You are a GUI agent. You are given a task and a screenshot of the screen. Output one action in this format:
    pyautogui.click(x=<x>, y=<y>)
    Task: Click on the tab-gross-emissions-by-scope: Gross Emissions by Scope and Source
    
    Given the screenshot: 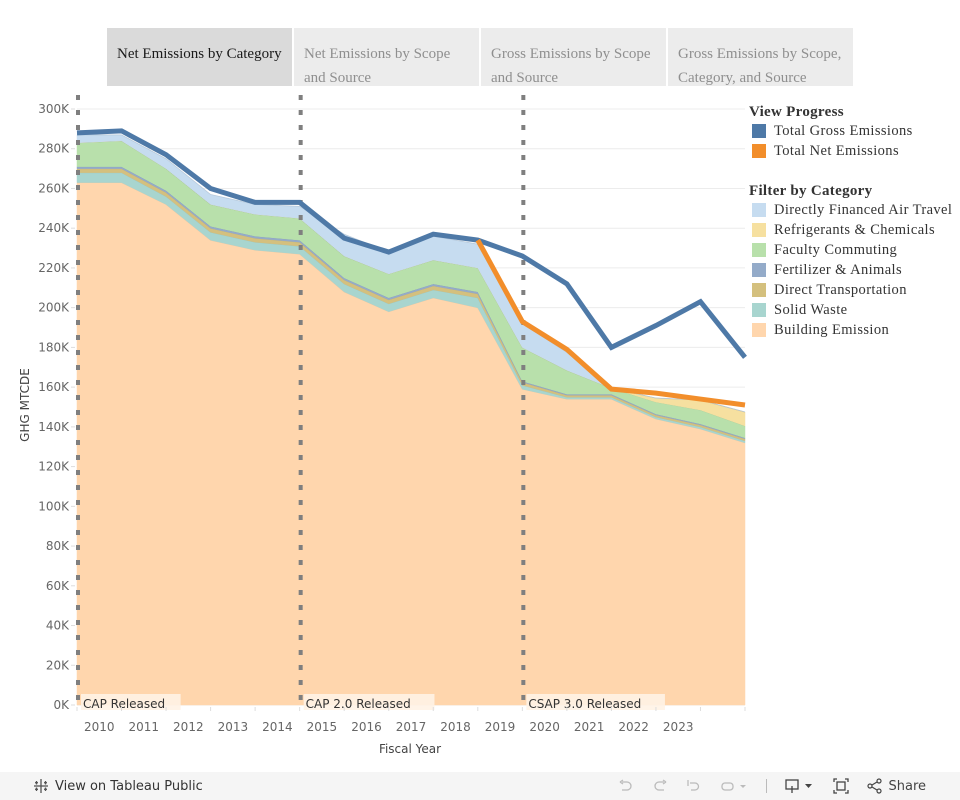 What is the action you would take?
    pyautogui.click(x=573, y=57)
    